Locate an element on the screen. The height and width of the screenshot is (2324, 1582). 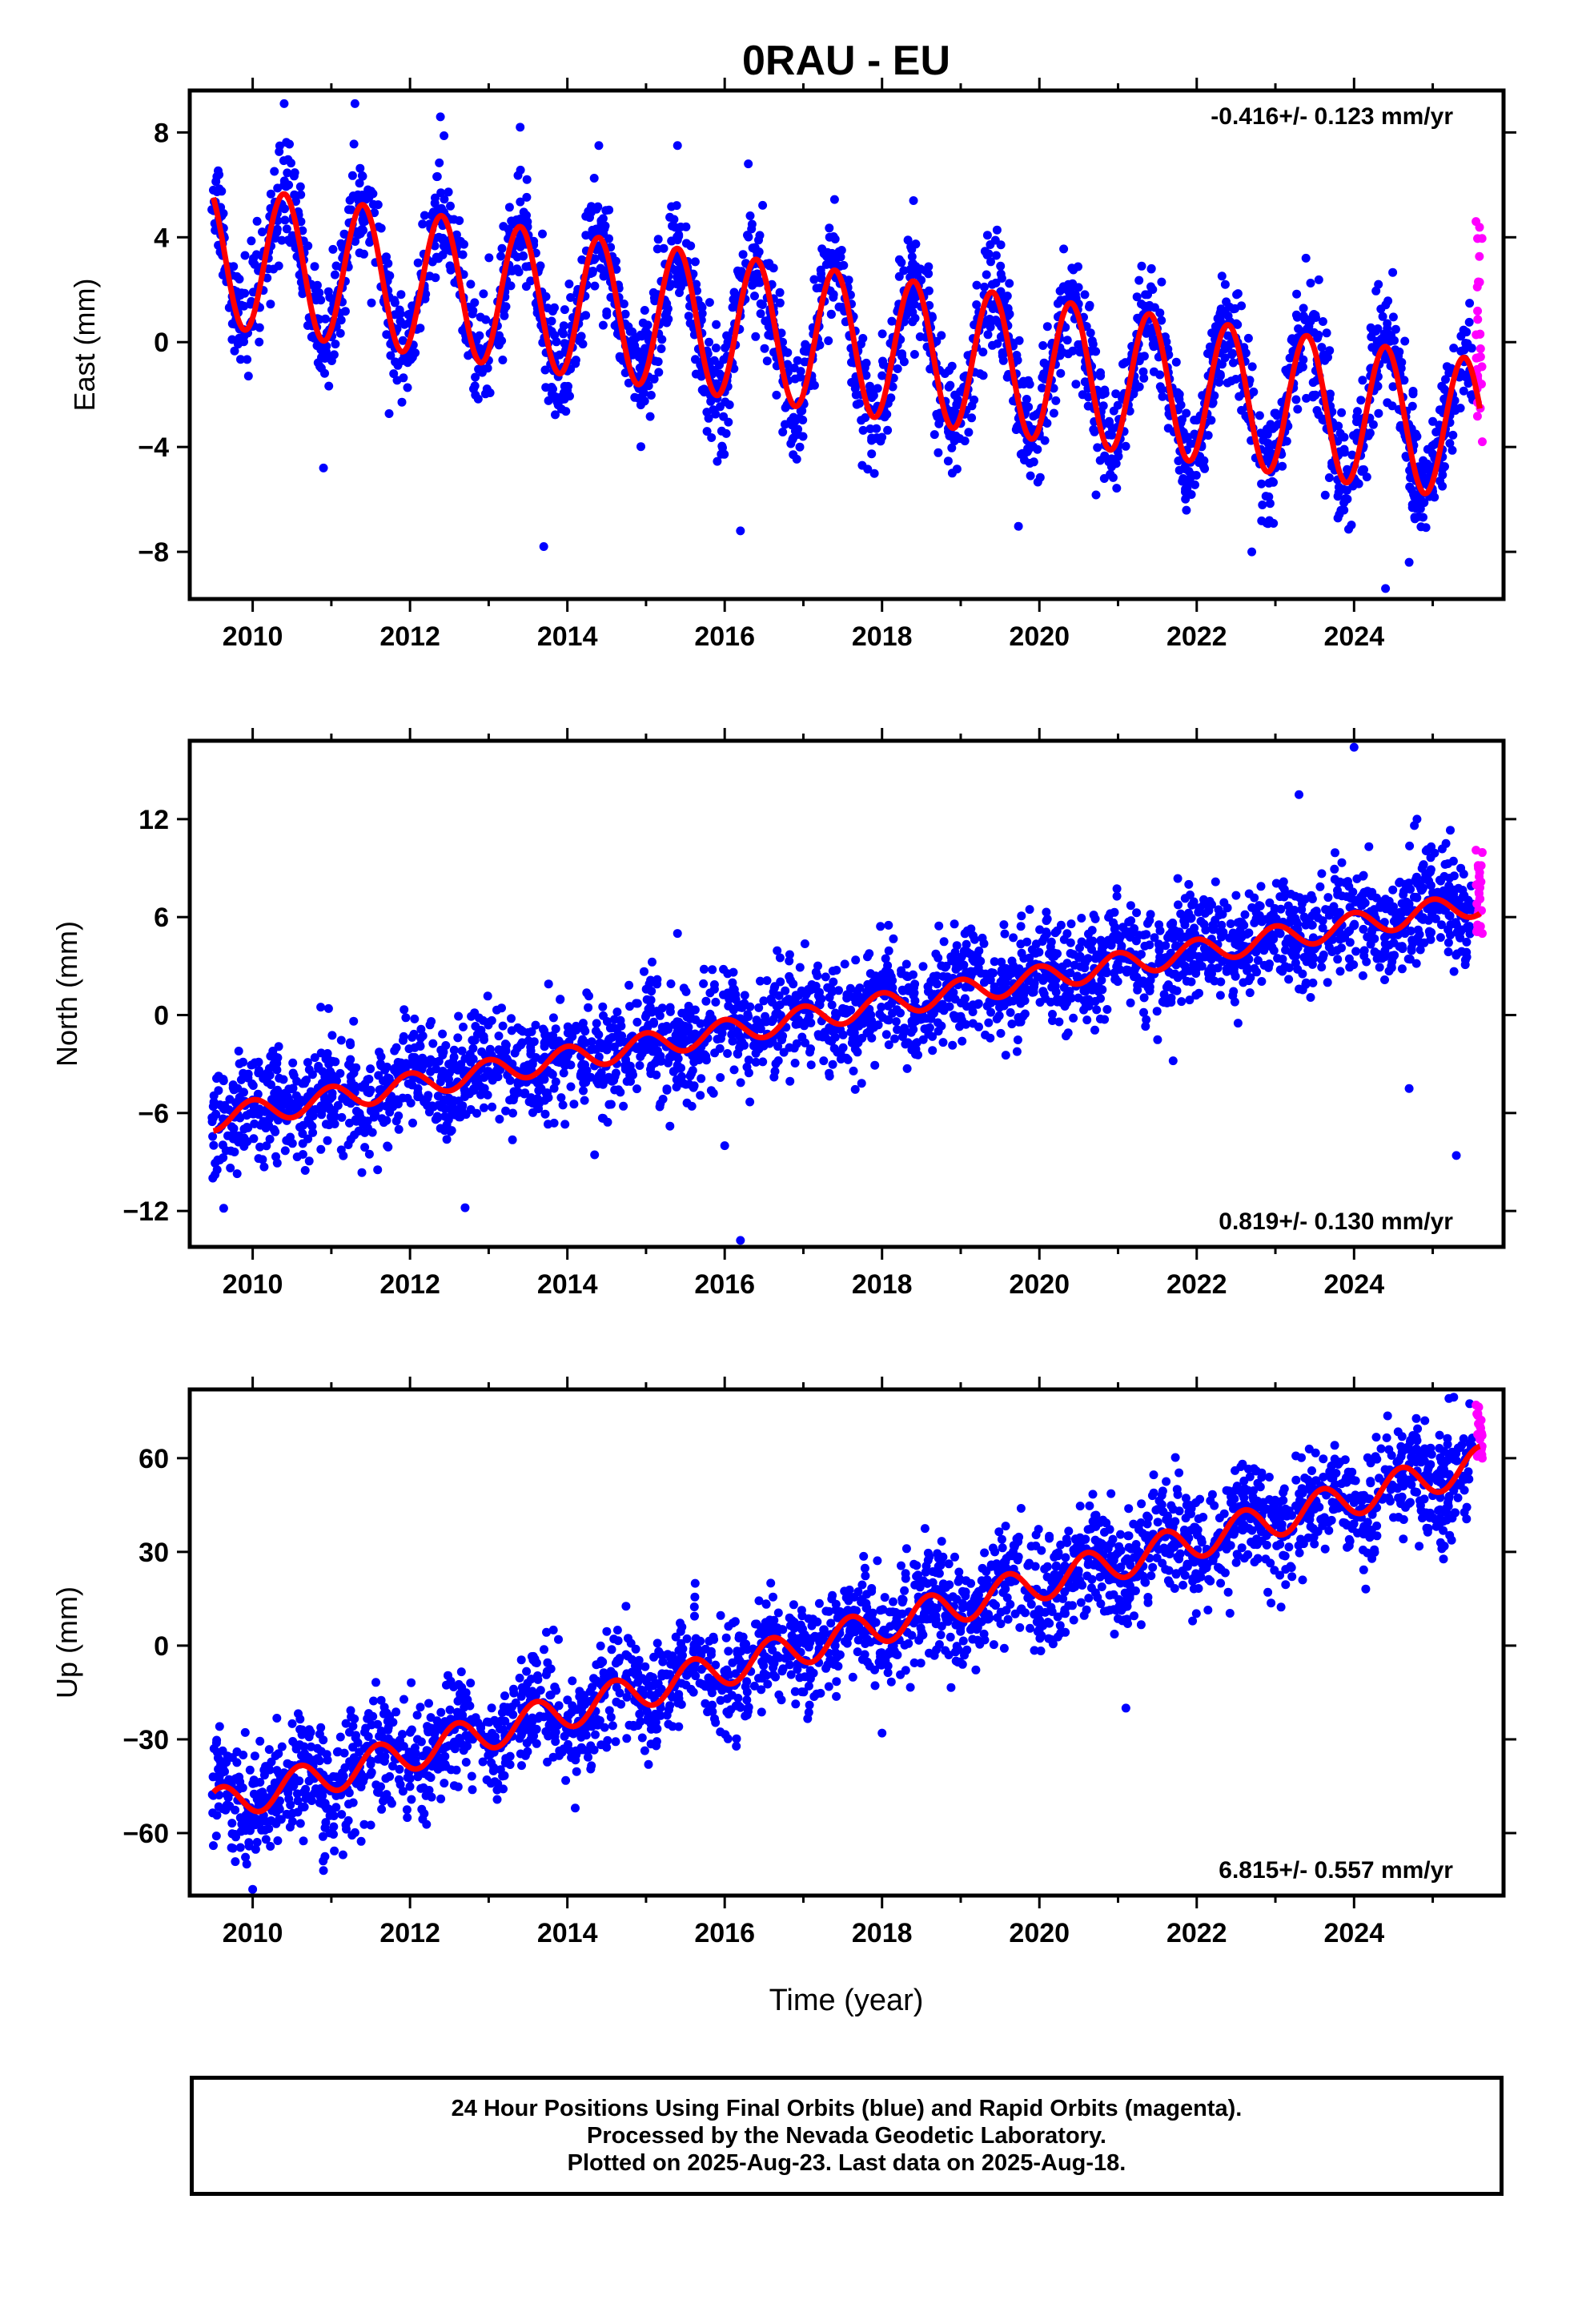
east-x-tick-label: 2016 is located at coordinates (725, 636).